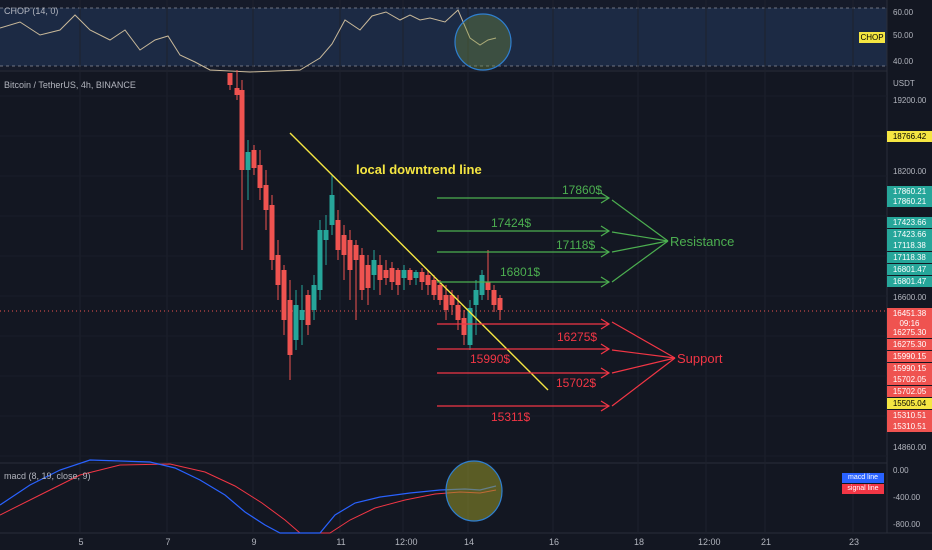 The width and height of the screenshot is (932, 550). Describe the element at coordinates (909, 403) in the screenshot. I see `price-tag: 15505.04` at that location.